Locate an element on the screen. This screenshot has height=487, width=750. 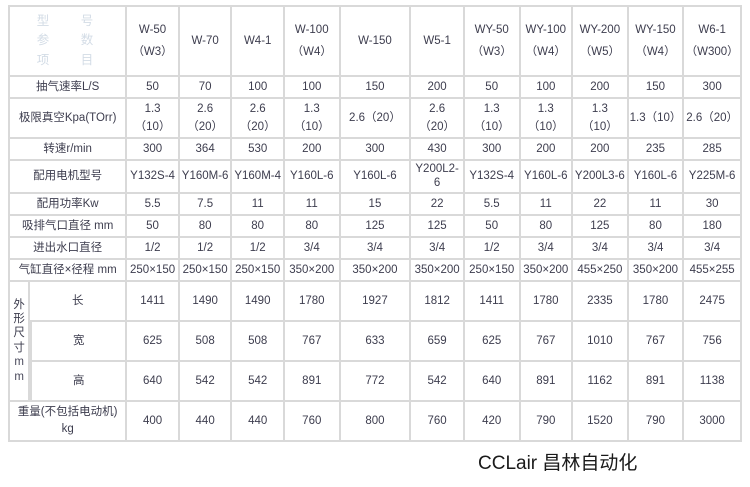
cell-height-8: 1162 is located at coordinates (601, 381).